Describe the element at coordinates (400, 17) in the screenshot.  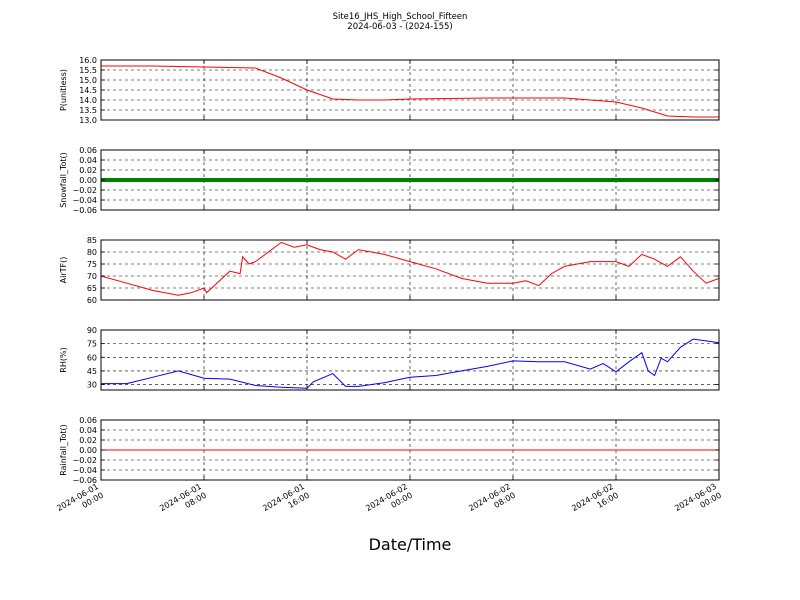
I see `figure-title: Site16_JHS_High_School_Fifteen` at that location.